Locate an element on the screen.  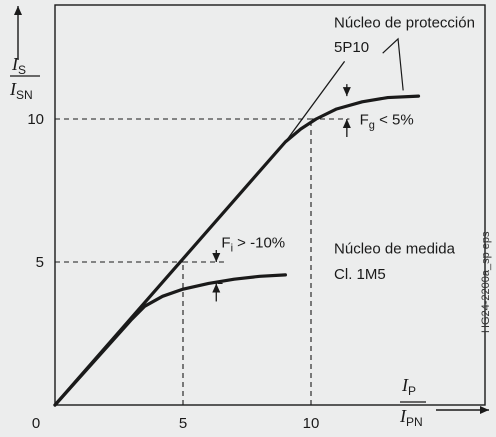
y-tick-label-0: 5 is located at coordinates (40, 262).